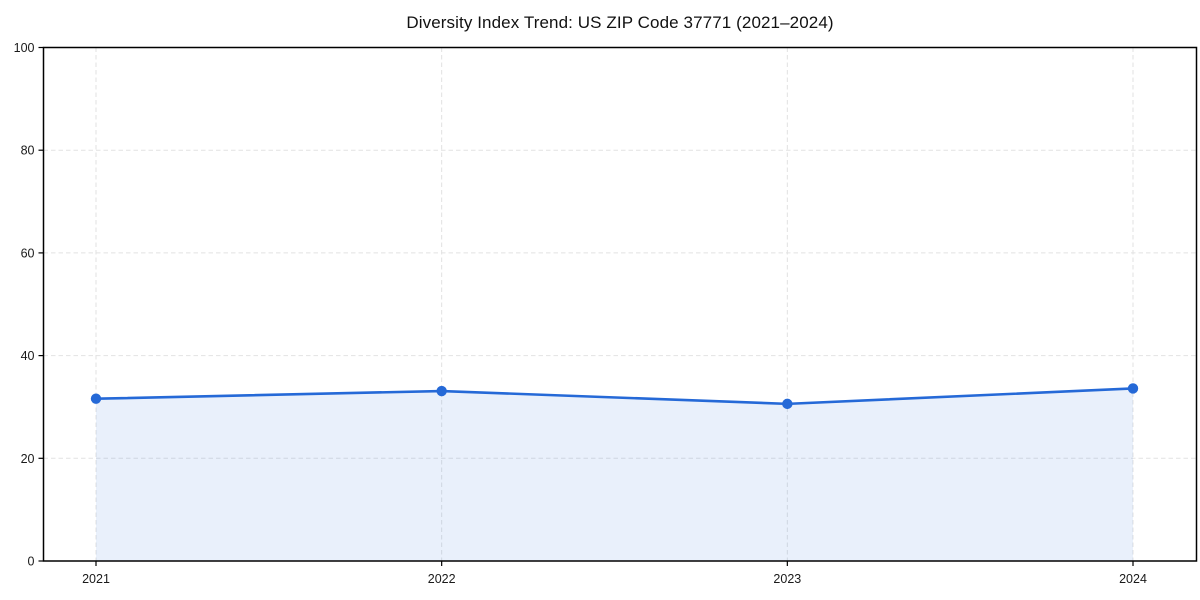 The width and height of the screenshot is (1200, 600). I want to click on x-tick-label: 2024, so click(1133, 579).